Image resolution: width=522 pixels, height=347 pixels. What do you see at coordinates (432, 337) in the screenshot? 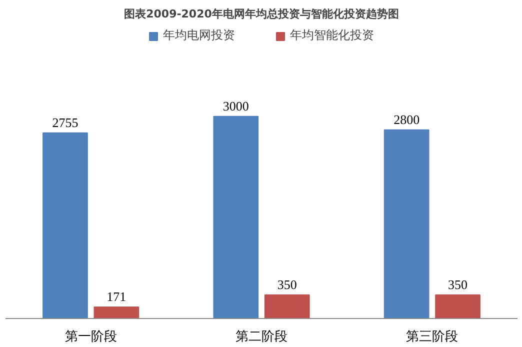
I see `x-tick-label: 第三阶段` at bounding box center [432, 337].